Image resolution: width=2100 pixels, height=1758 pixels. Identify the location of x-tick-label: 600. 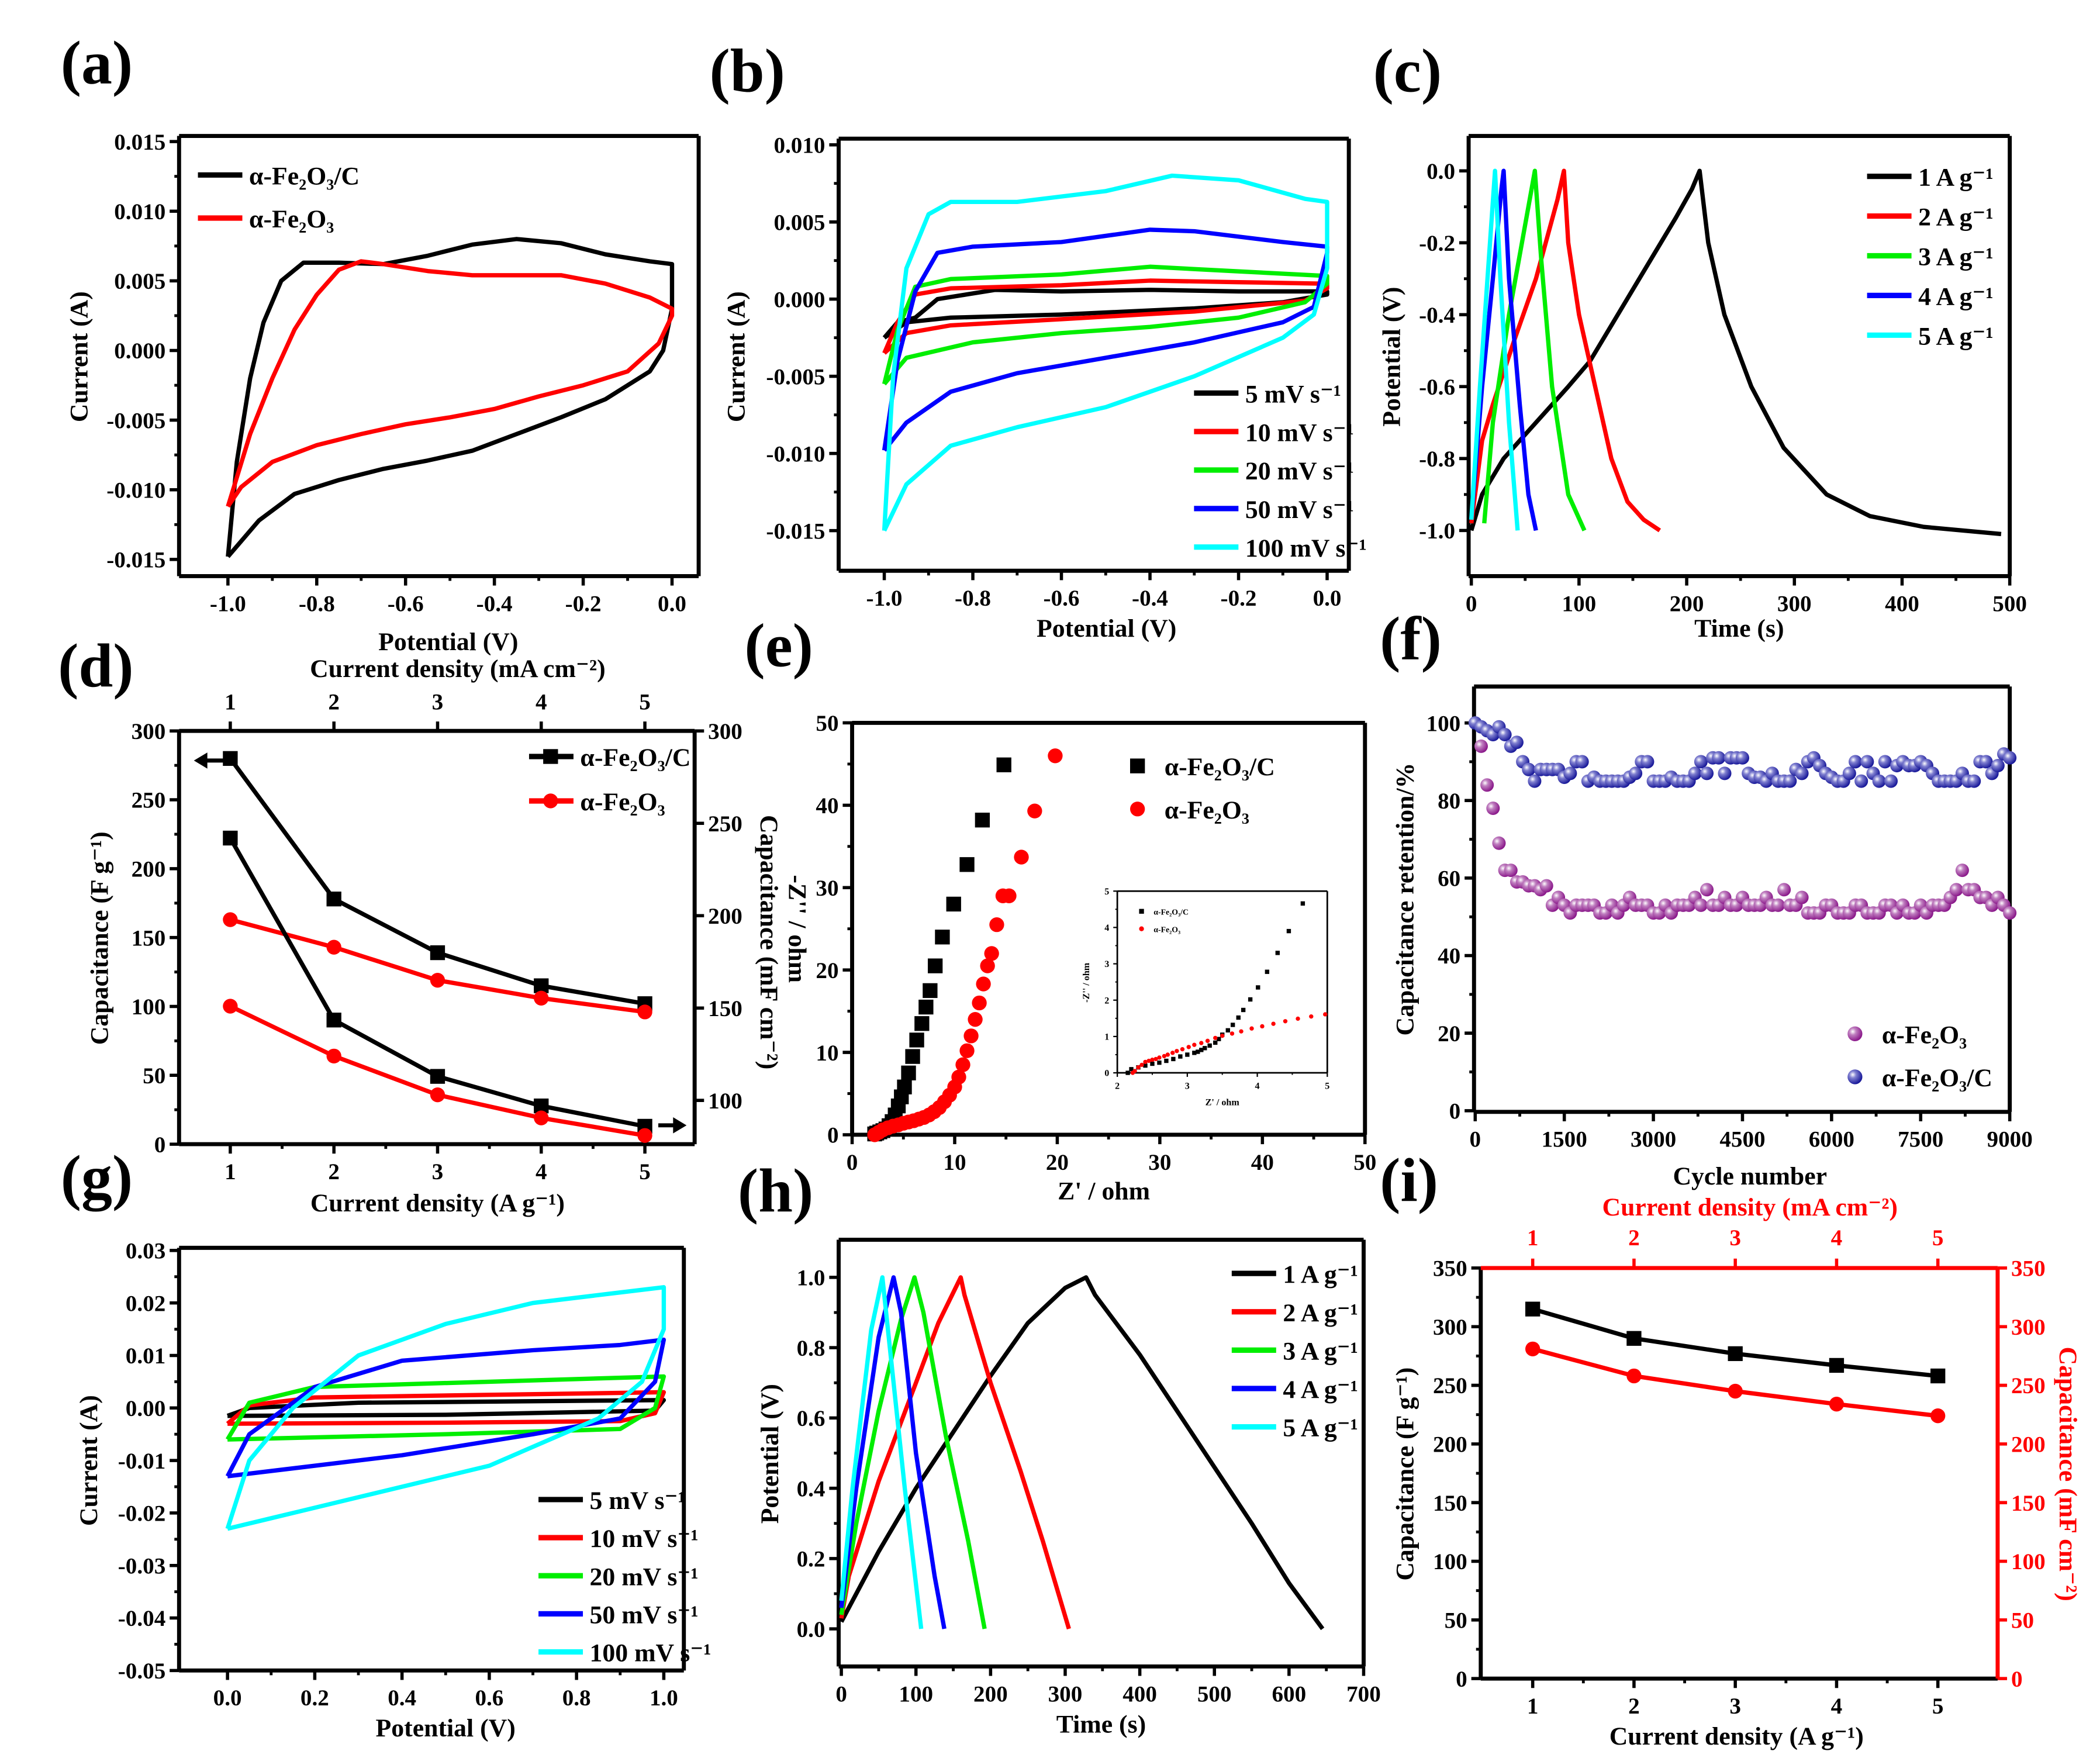
(1290, 1694).